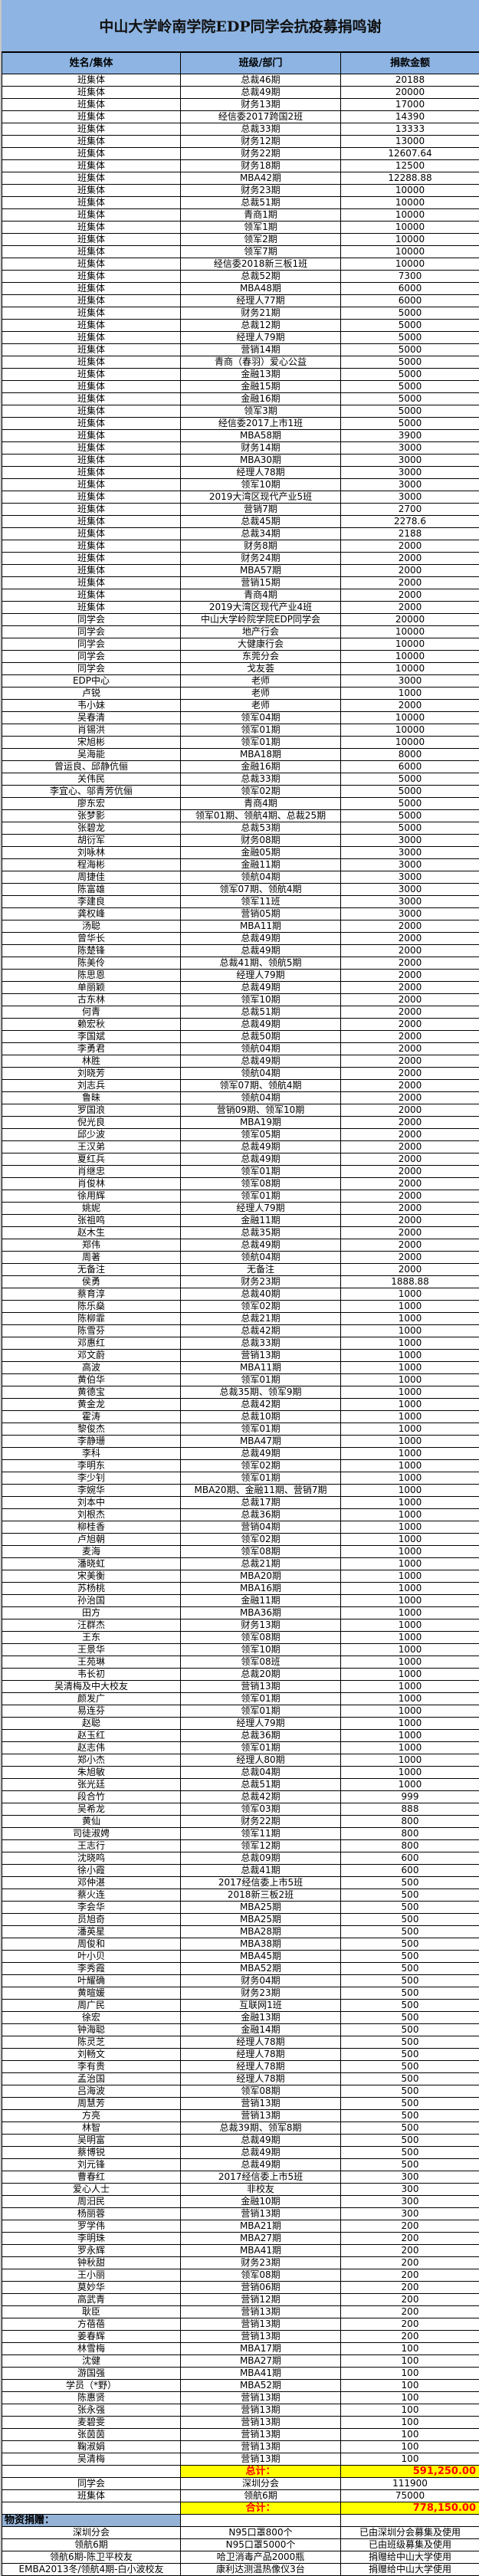 The image size is (479, 2576). What do you see at coordinates (410, 510) in the screenshot?
I see `donation-amount: 2700` at bounding box center [410, 510].